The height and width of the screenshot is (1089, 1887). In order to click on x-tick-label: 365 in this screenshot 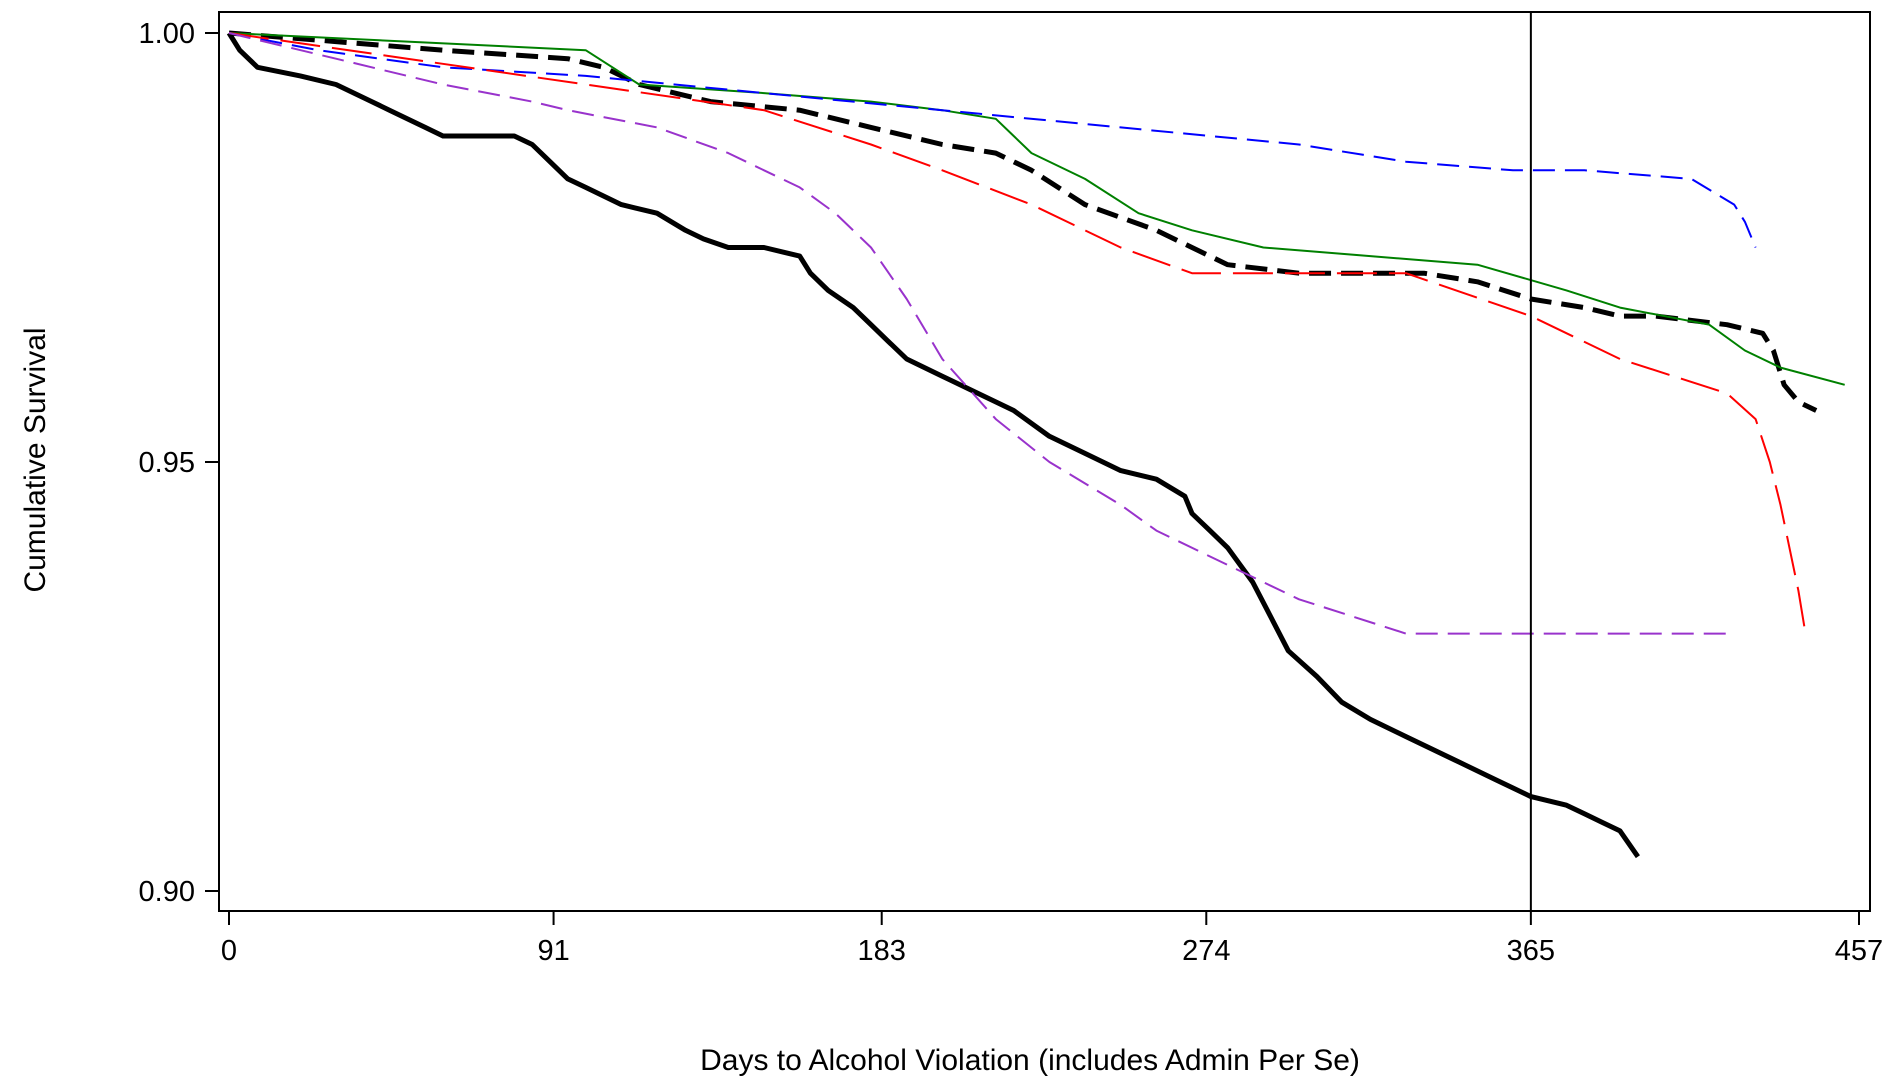, I will do `click(1531, 951)`.